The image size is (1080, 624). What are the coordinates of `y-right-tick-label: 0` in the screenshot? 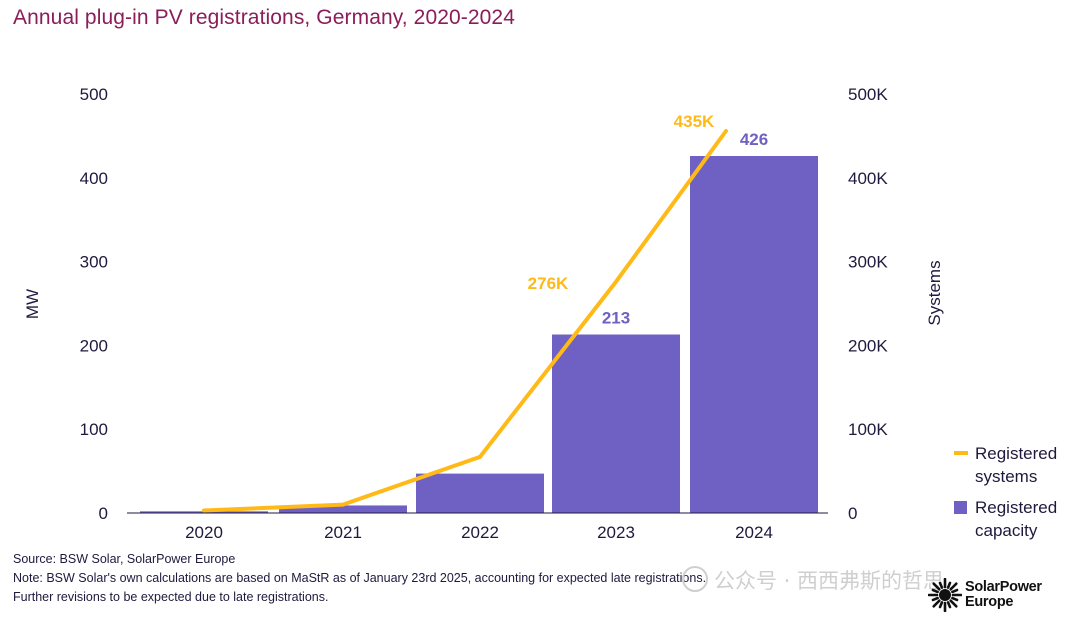 It's located at (852, 513).